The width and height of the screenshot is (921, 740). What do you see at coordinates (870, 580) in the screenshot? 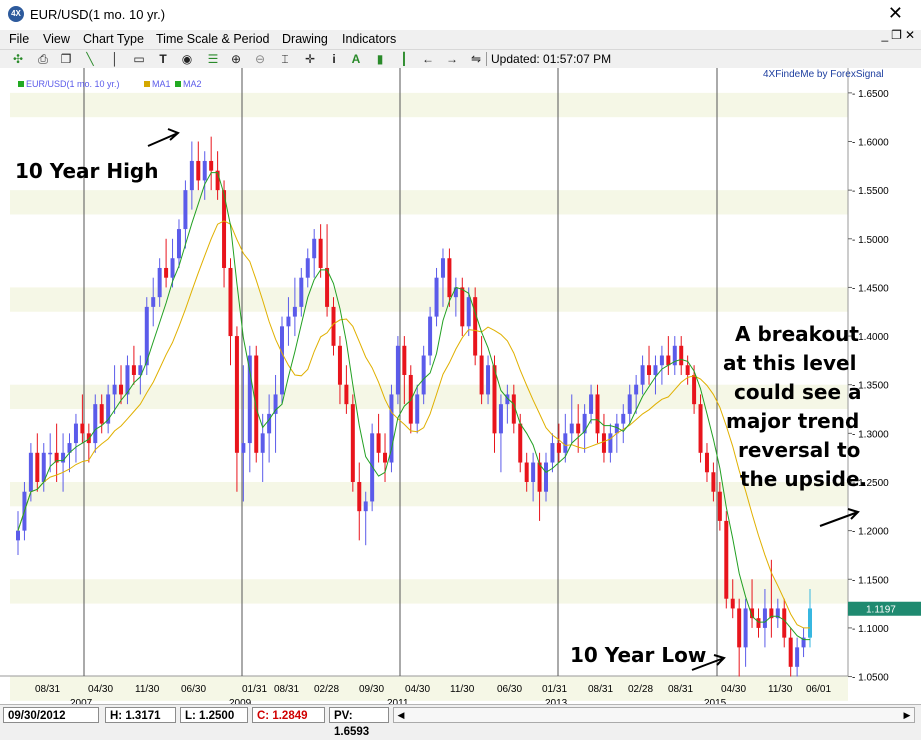
I see `y-tick-label: - 1.1500` at bounding box center [870, 580].